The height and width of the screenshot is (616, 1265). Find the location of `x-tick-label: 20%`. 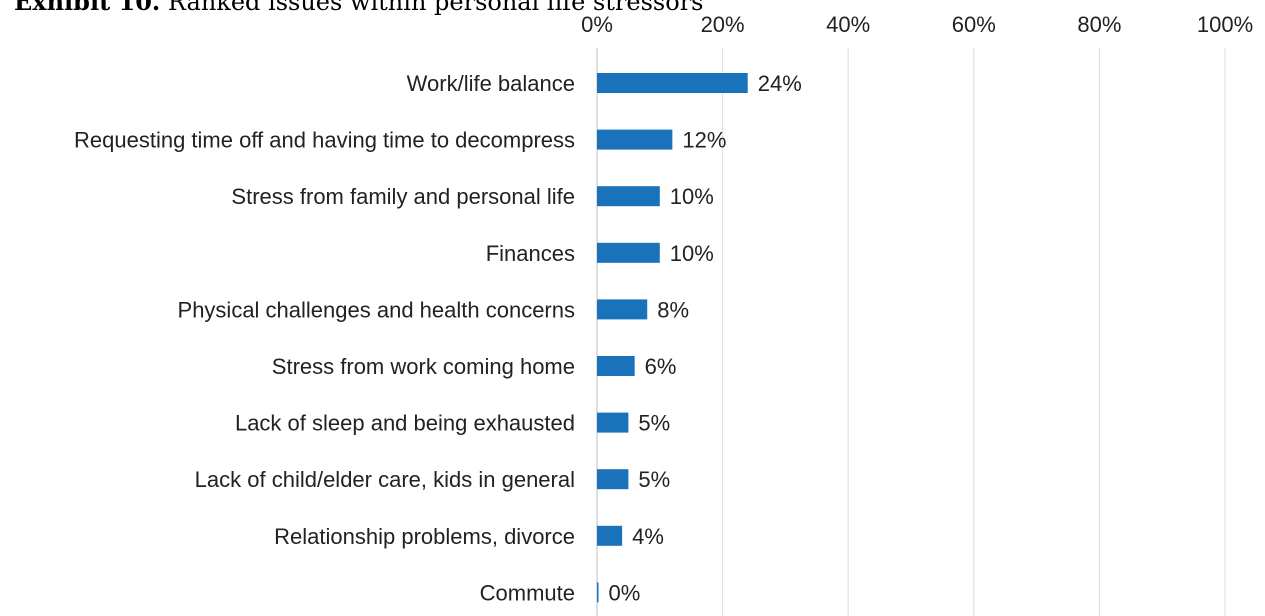

x-tick-label: 20% is located at coordinates (723, 24).